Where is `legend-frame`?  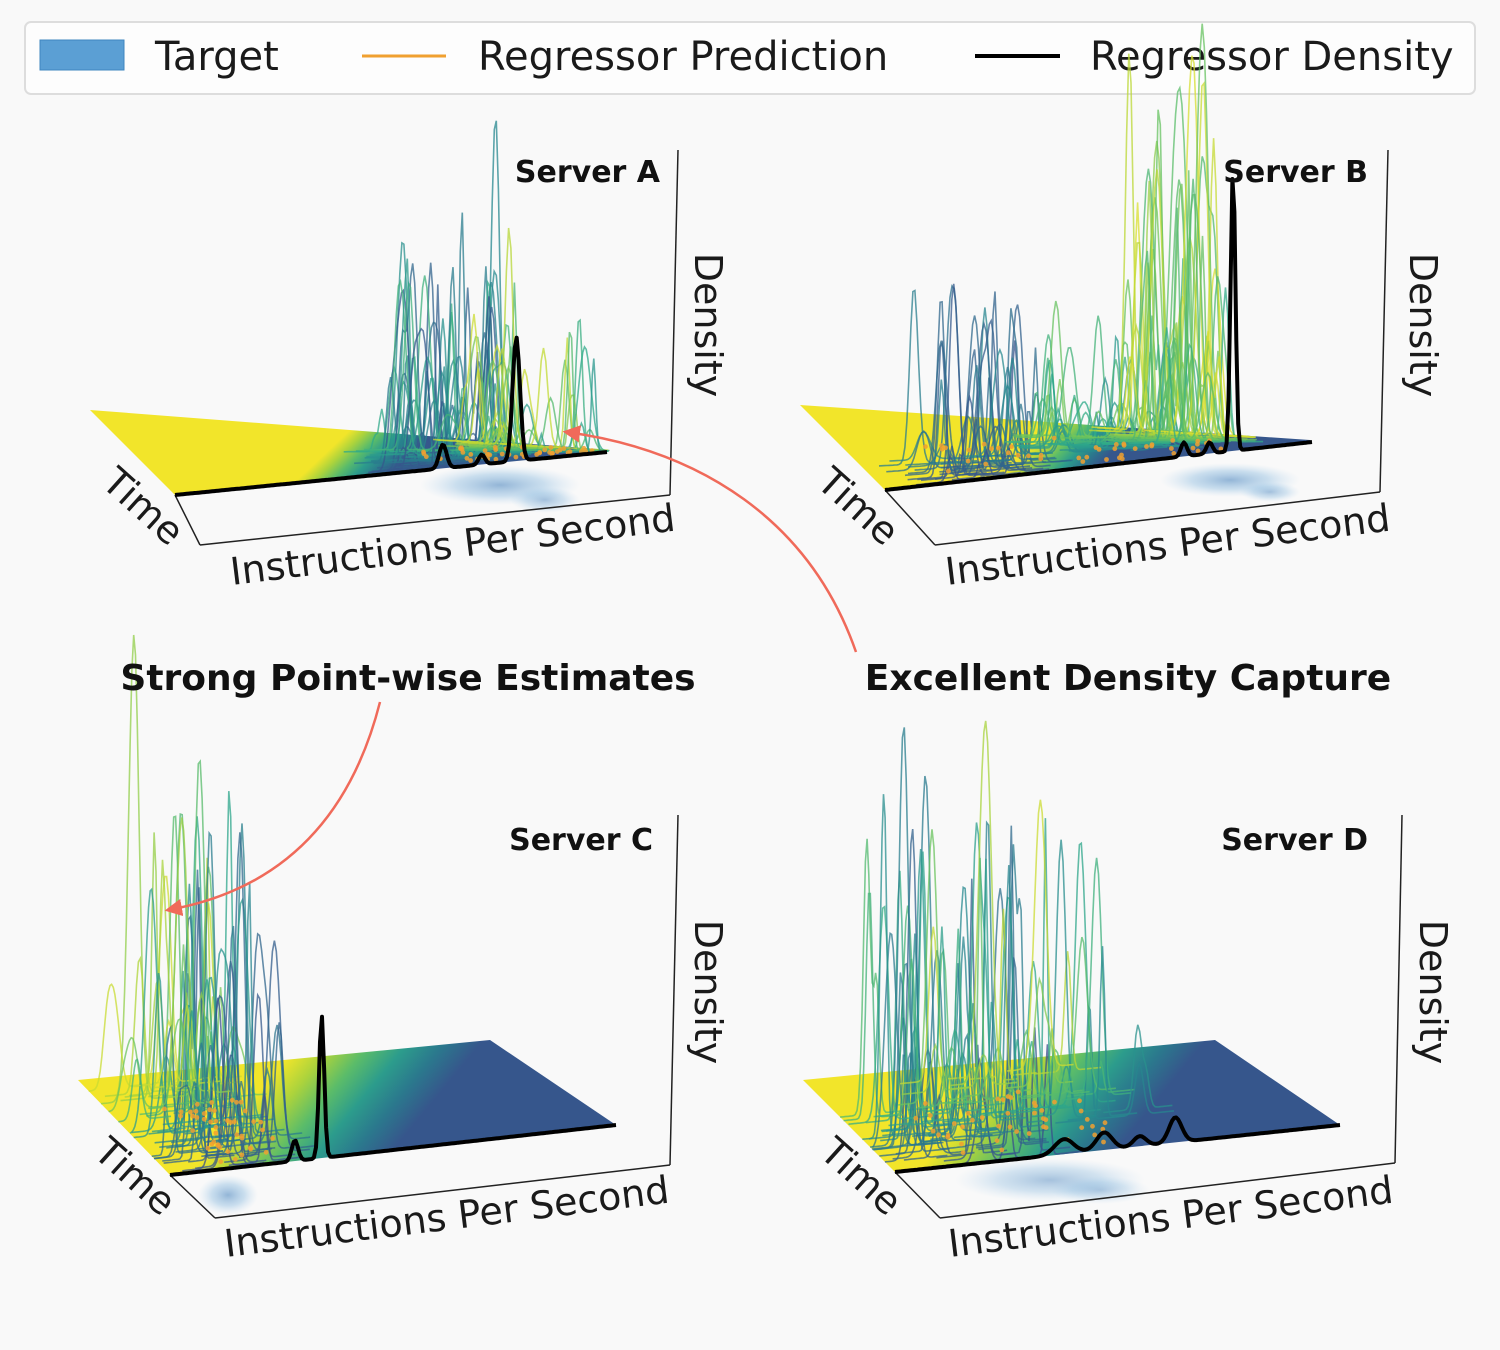 legend-frame is located at coordinates (750, 58).